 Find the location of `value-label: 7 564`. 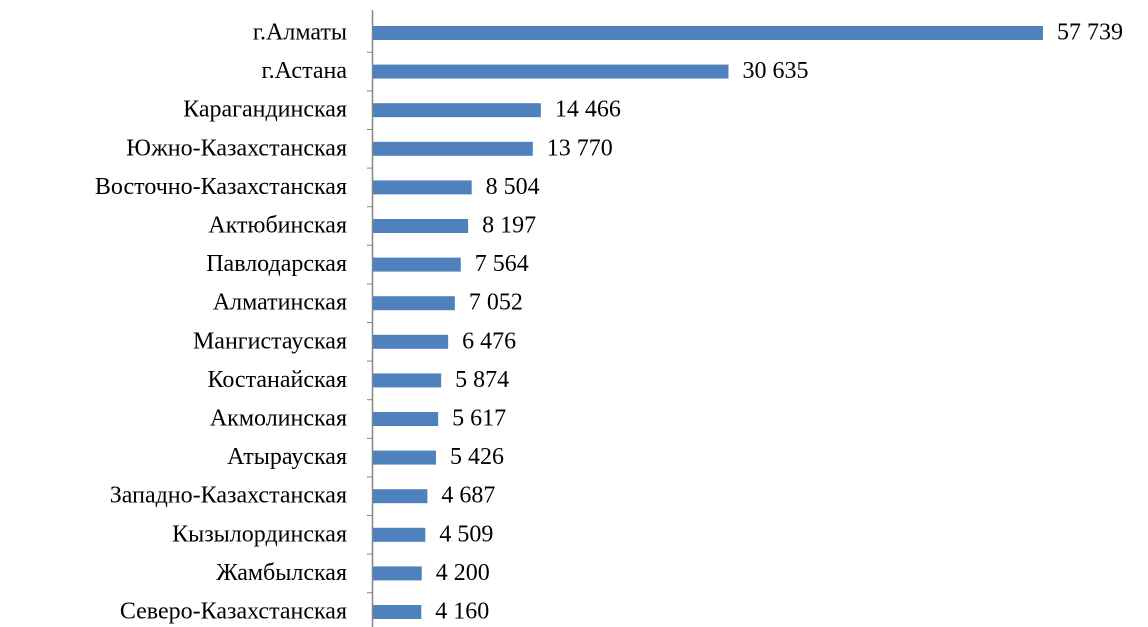

value-label: 7 564 is located at coordinates (502, 264).